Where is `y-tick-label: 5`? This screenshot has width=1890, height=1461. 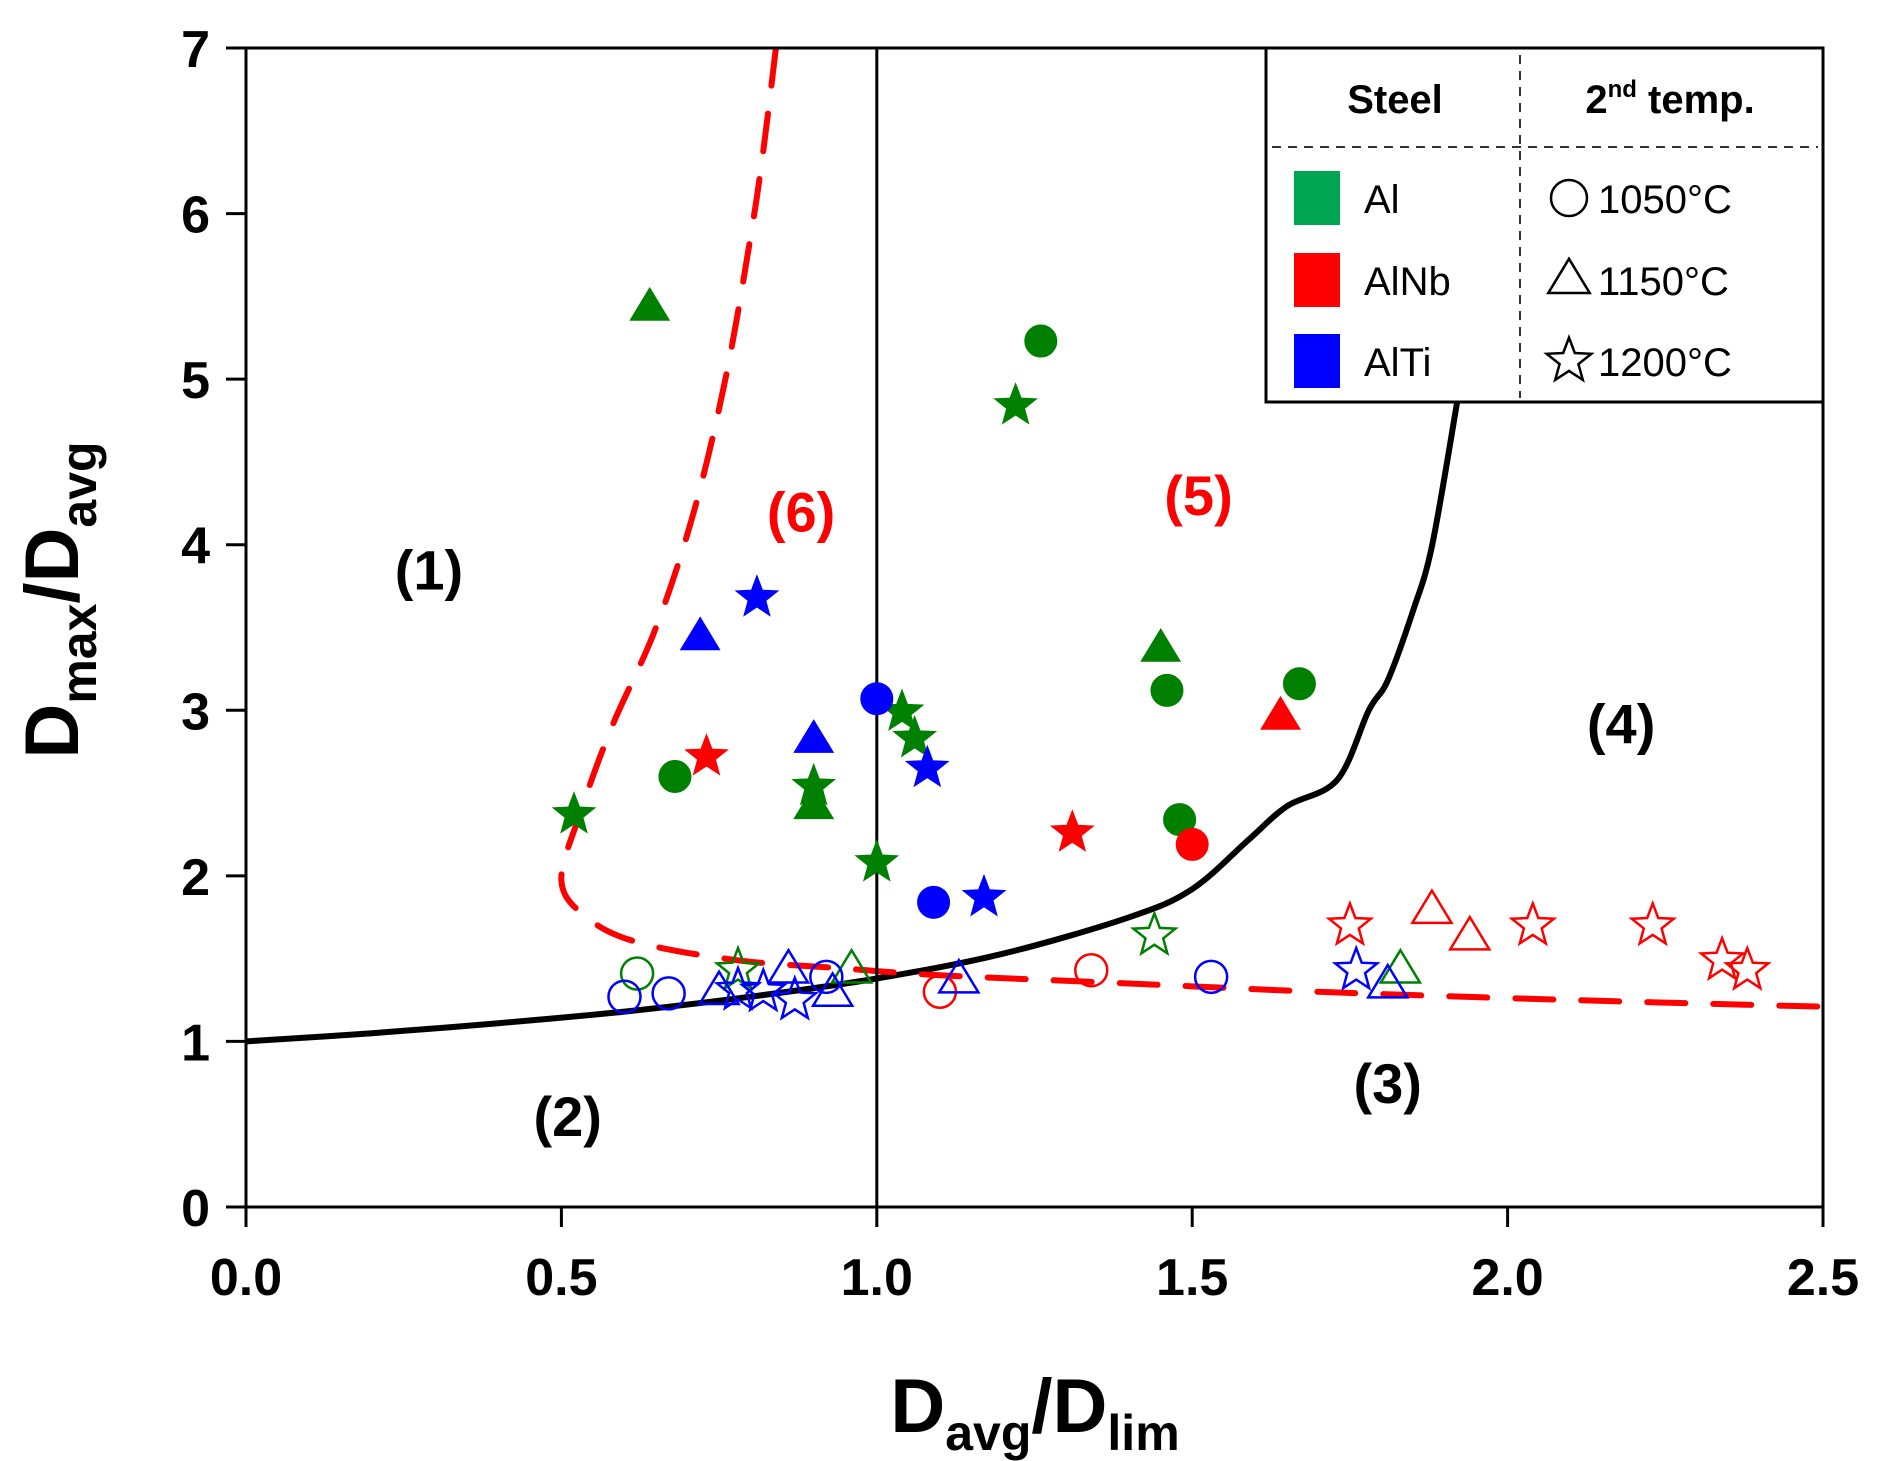
y-tick-label: 5 is located at coordinates (195, 381).